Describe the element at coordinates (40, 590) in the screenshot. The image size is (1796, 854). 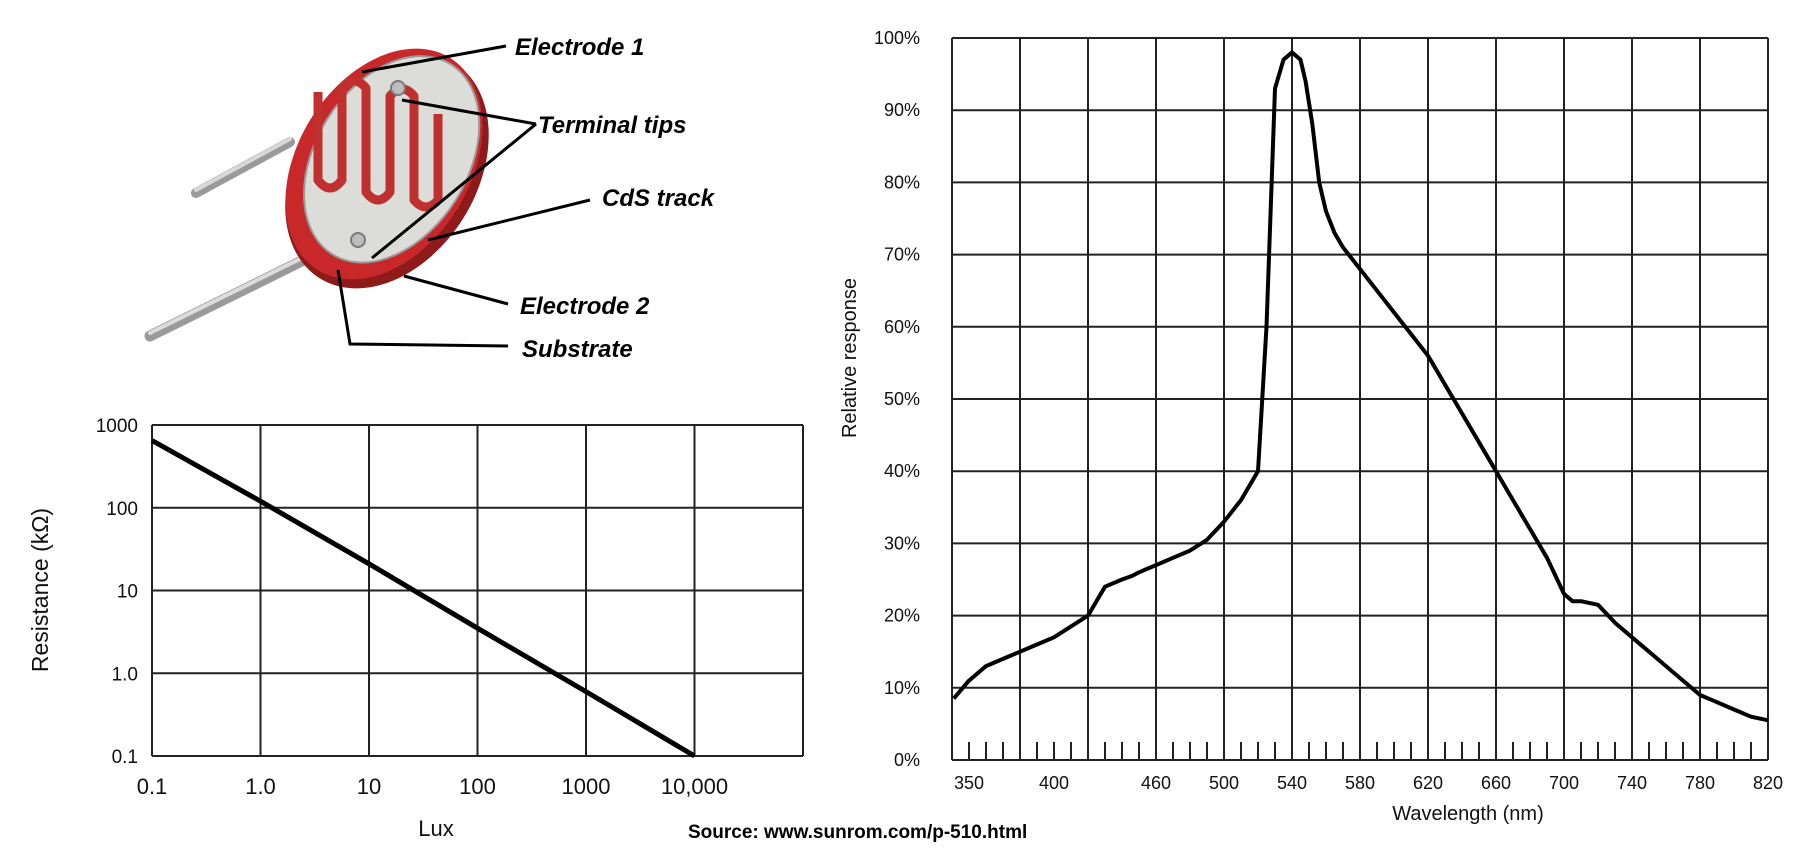
I see `left-y-axis-label: Resistance (kΩ)` at that location.